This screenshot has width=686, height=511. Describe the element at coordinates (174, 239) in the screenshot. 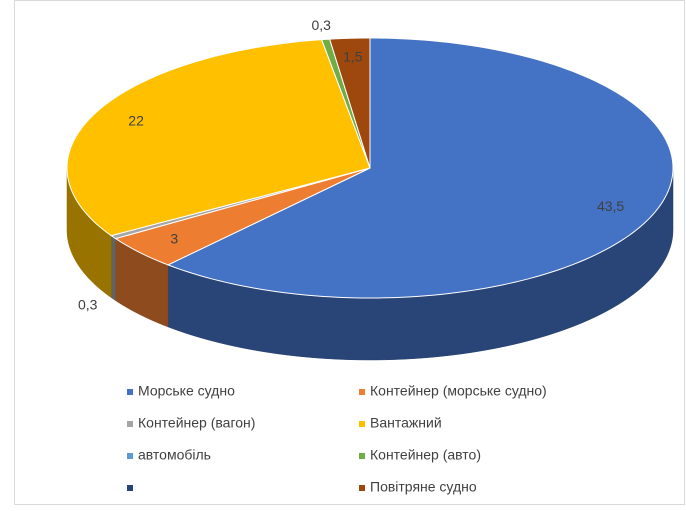

I see `data-label: 3` at that location.